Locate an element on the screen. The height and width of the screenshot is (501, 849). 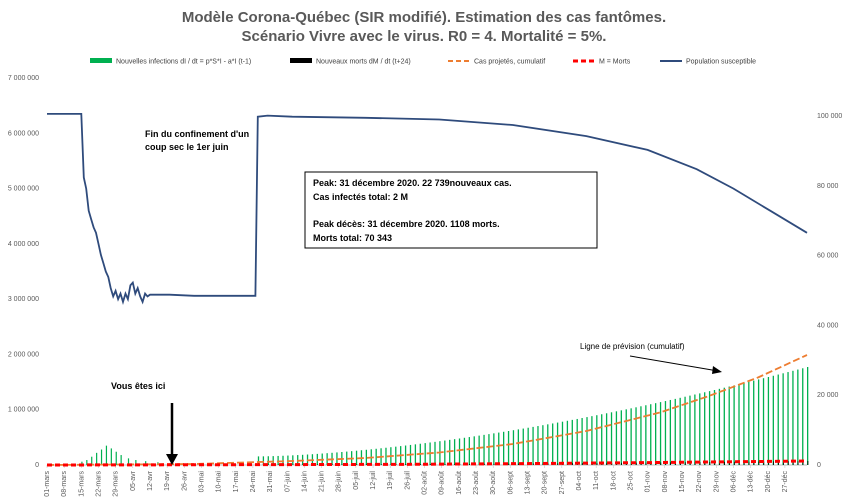
forecast-arrow is located at coordinates (674, 363).